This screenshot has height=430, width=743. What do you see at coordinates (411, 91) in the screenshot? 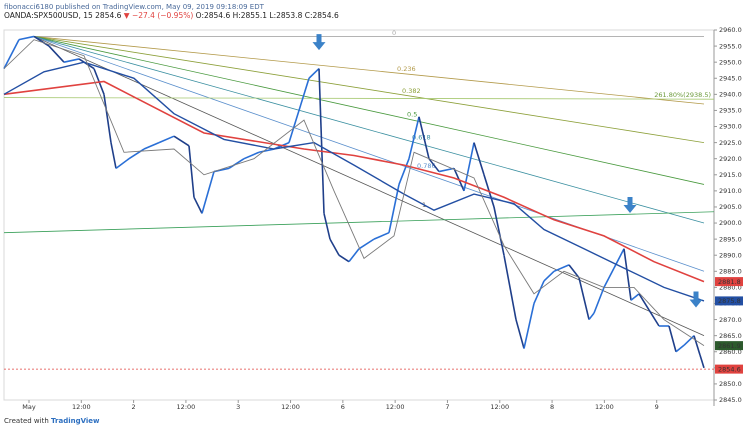
I see `fib-fan-label: 0.382` at bounding box center [411, 91].